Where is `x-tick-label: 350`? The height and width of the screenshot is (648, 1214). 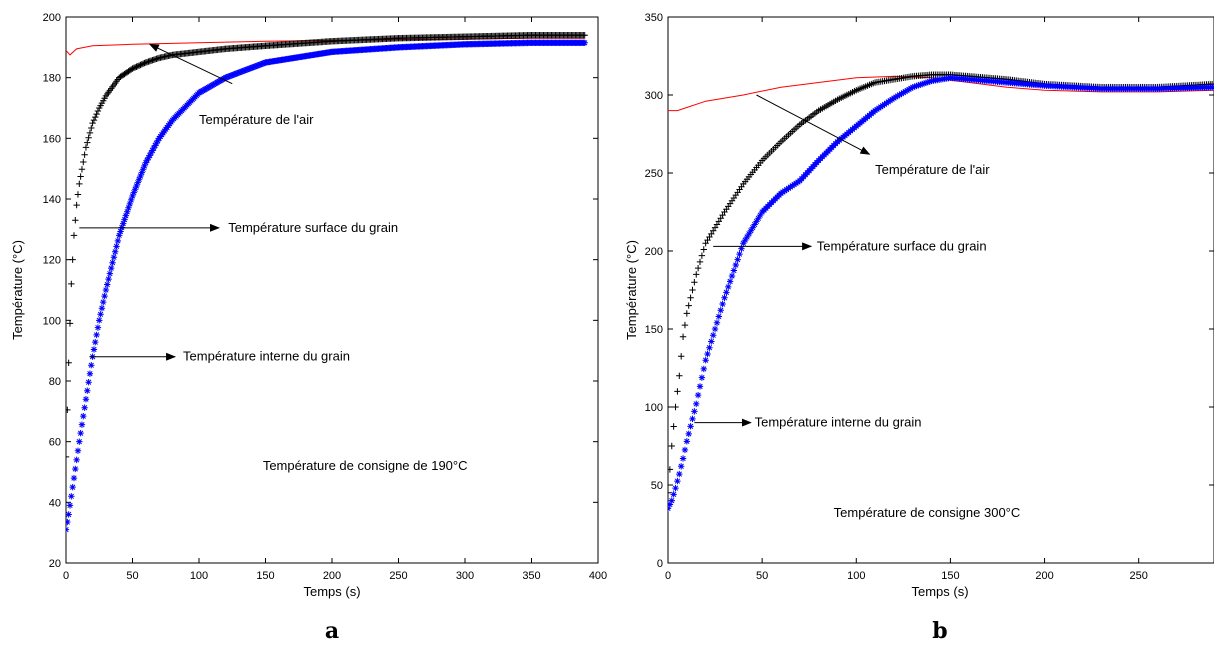
x-tick-label: 350 is located at coordinates (531, 576).